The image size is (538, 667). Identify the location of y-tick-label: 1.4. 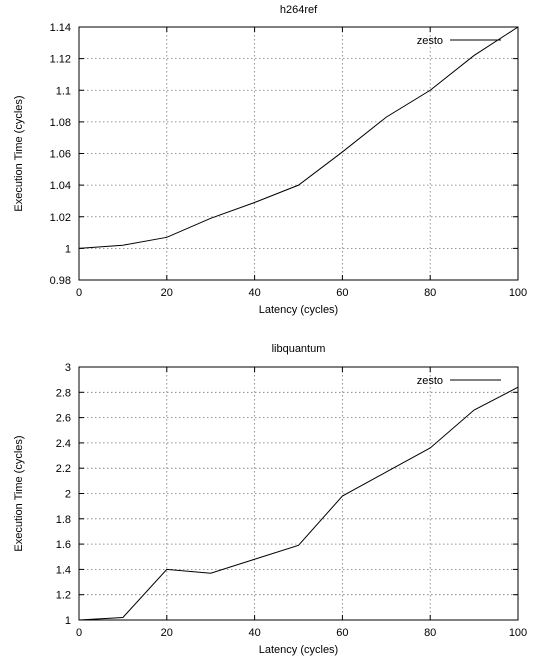
(63, 570).